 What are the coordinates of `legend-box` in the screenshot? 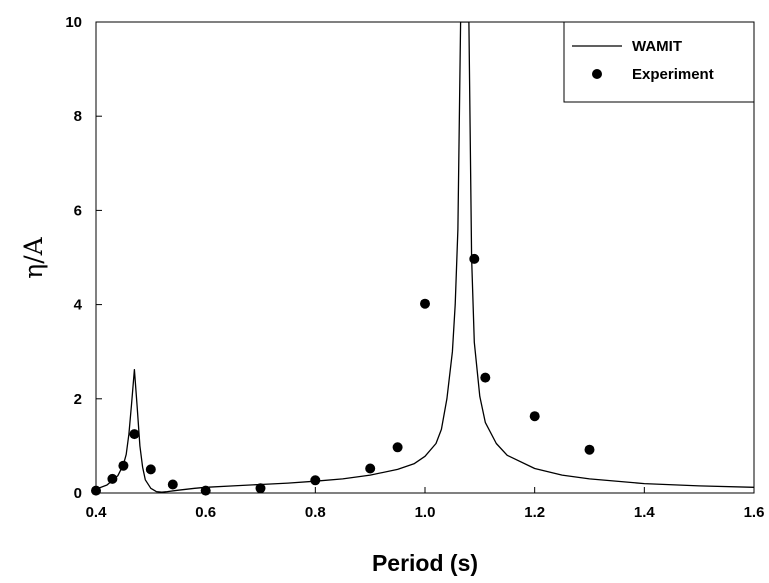 It's located at (659, 62).